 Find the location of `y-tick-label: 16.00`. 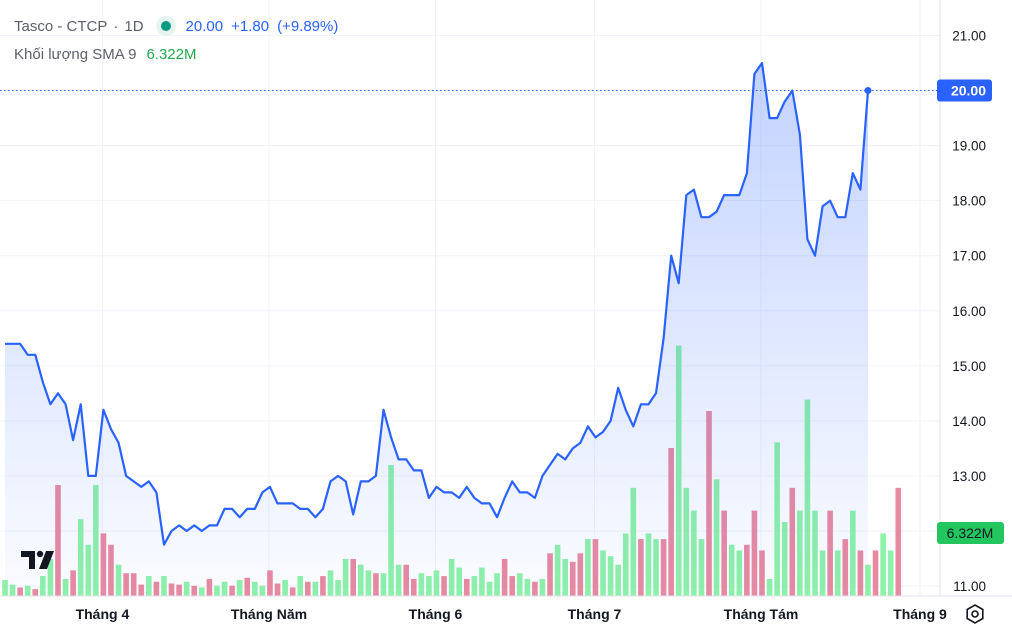

y-tick-label: 16.00 is located at coordinates (969, 311).